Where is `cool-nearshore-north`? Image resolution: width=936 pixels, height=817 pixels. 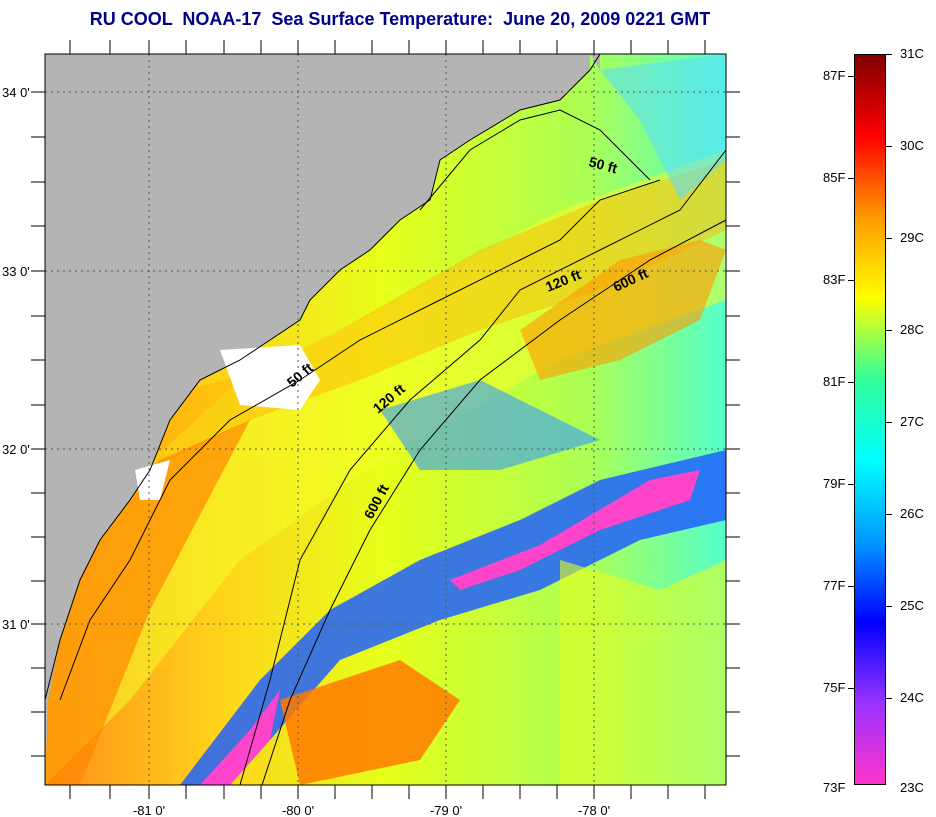
cool-nearshore-north is located at coordinates (663, 127).